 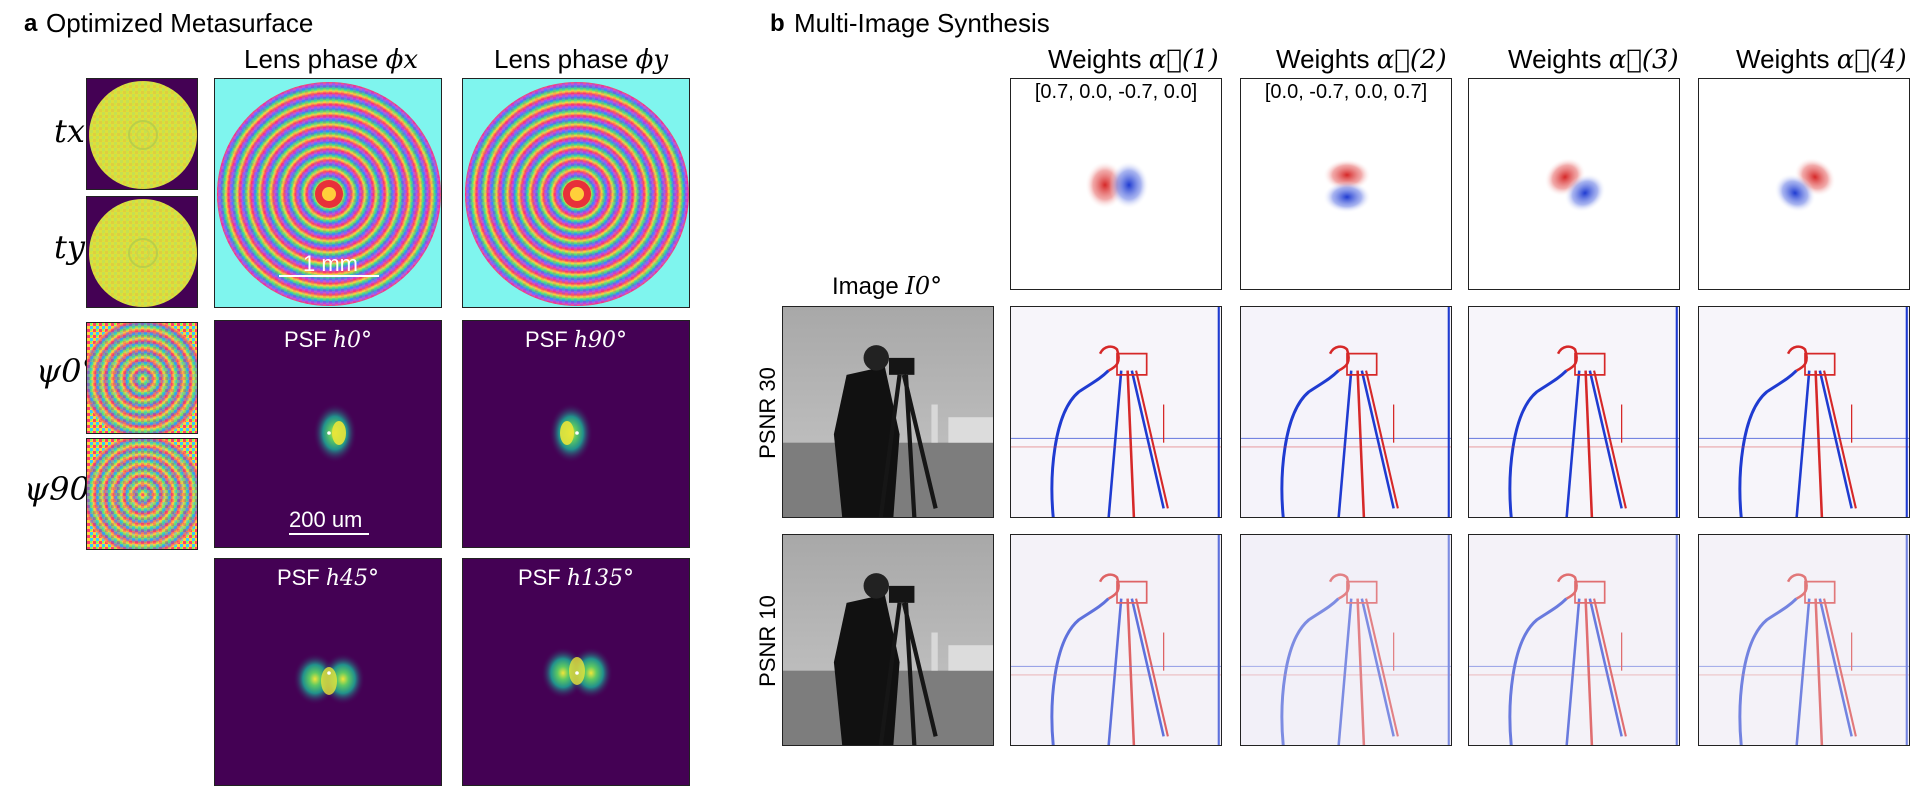 I want to click on kernel-2: [0.0, -0.7, 0.0, 0.7], so click(x=1346, y=184).